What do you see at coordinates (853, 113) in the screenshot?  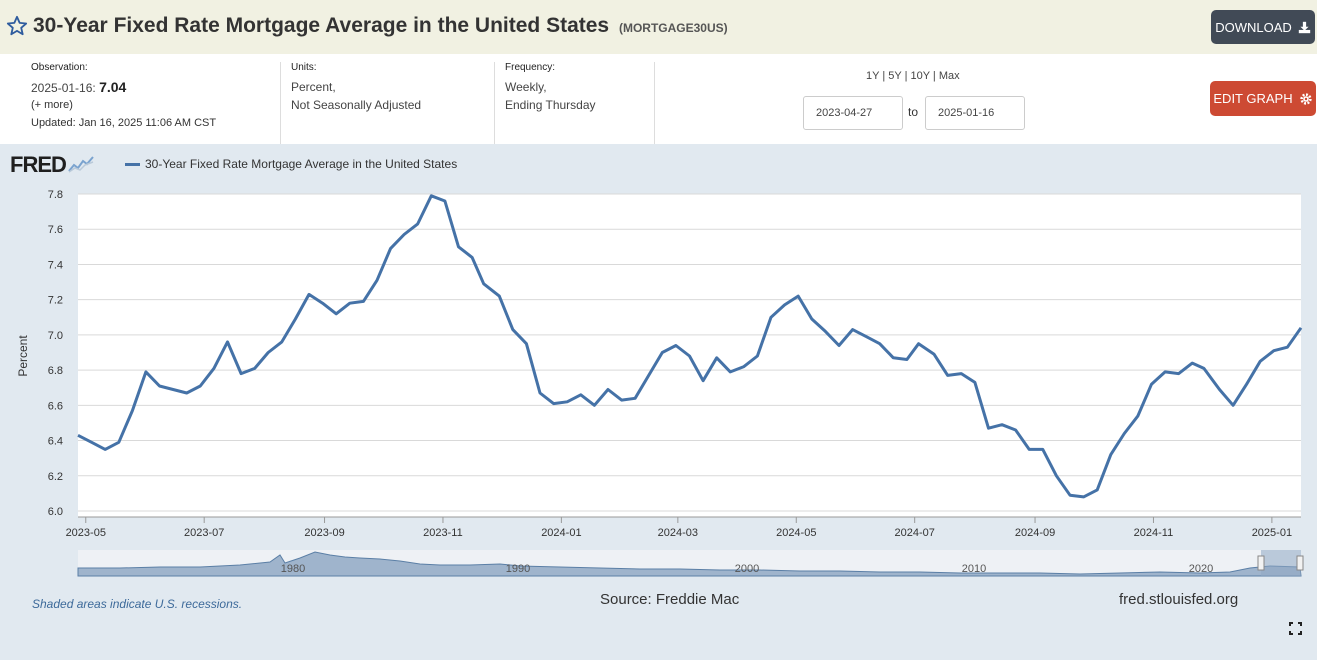 I see `start-date-input: 2023-04-27` at bounding box center [853, 113].